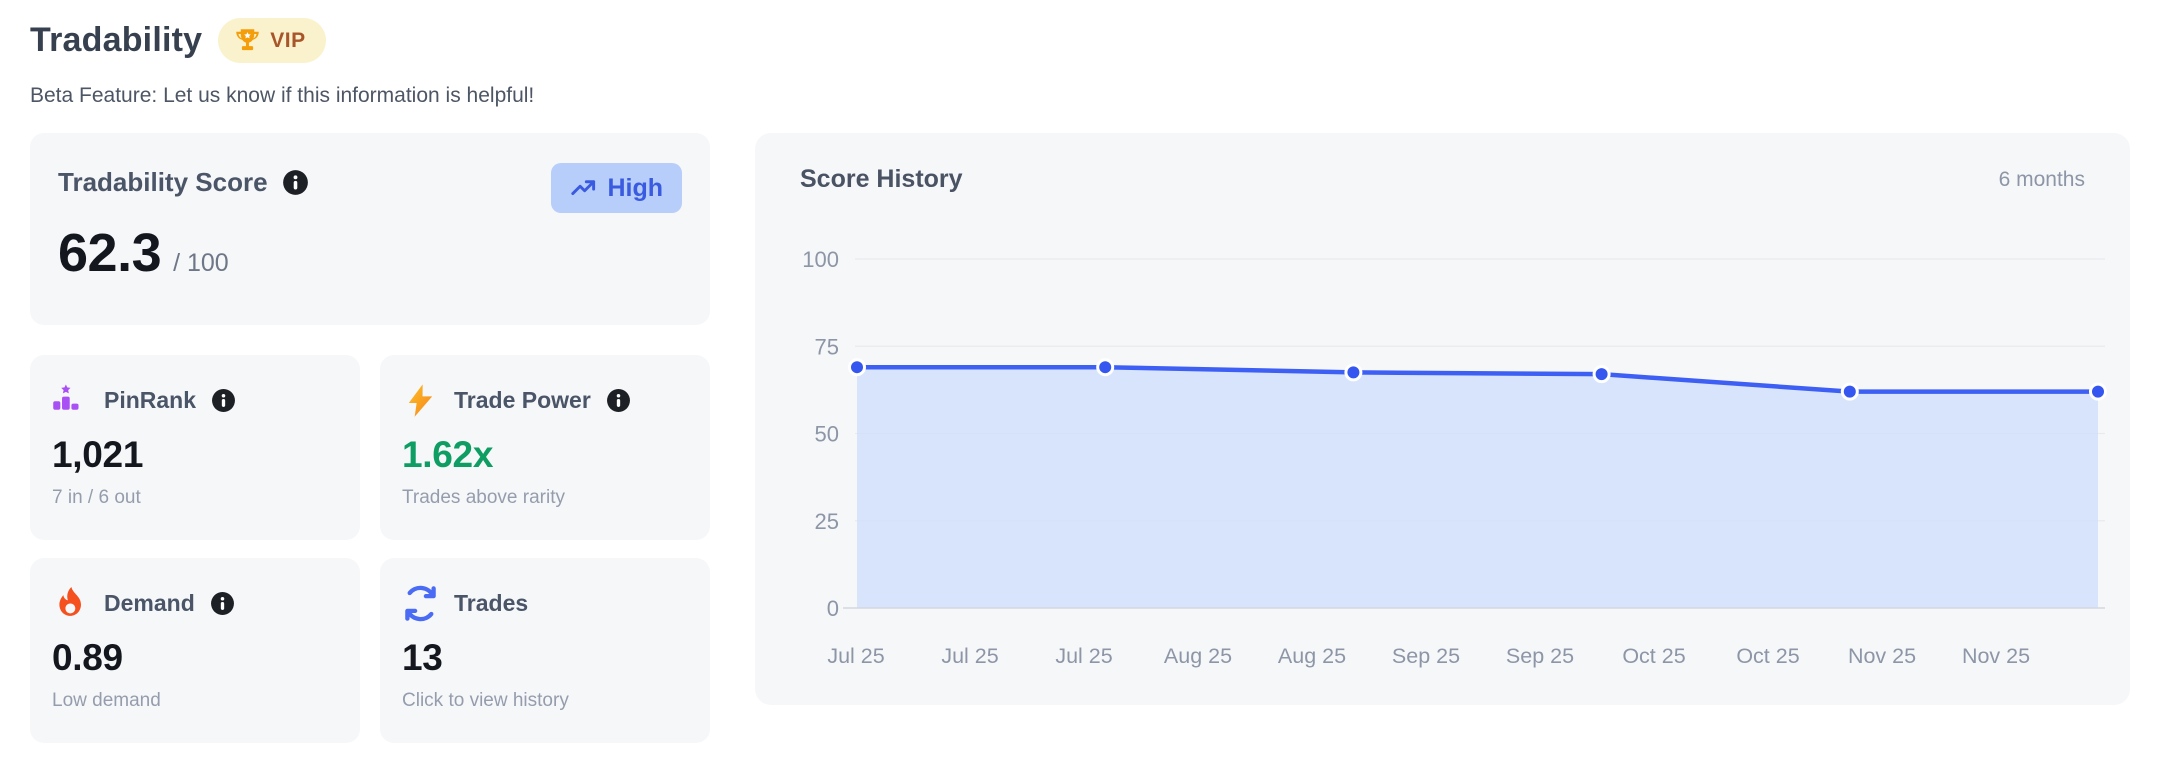  I want to click on tradability-score-card: Tradability Score High 62.3, so click(370, 229).